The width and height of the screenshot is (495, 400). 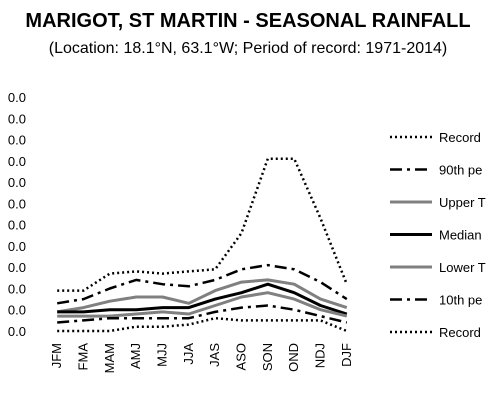 What do you see at coordinates (293, 357) in the screenshot?
I see `x-tick-label: OND` at bounding box center [293, 357].